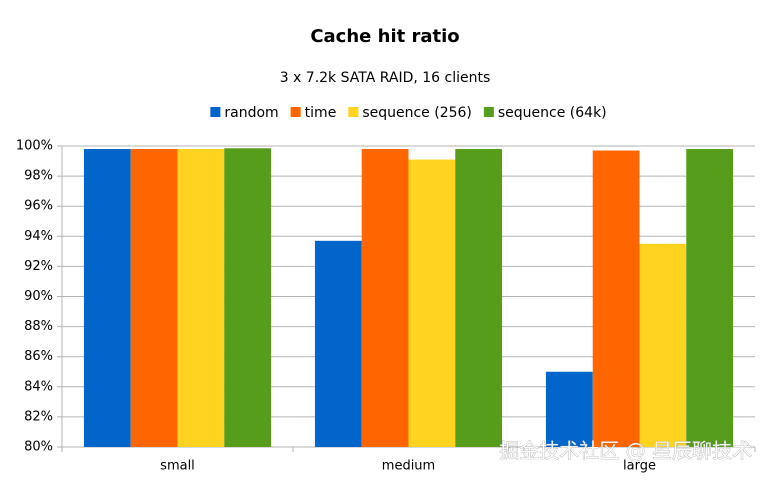  I want to click on y-tick-label: 94%, so click(38, 236).